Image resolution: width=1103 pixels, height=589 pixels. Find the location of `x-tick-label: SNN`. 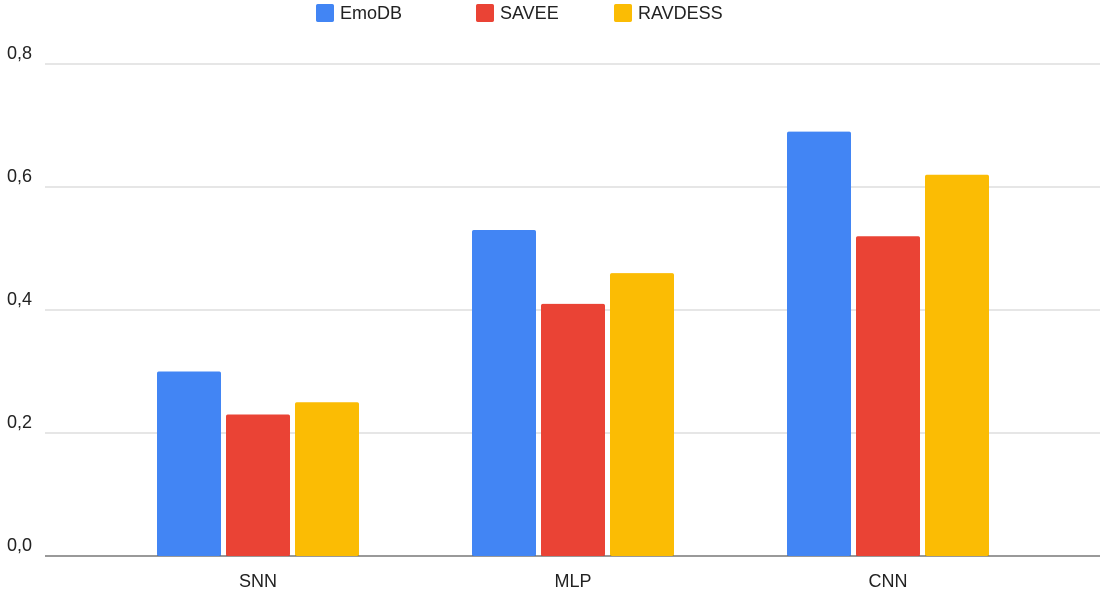

x-tick-label: SNN is located at coordinates (258, 580).